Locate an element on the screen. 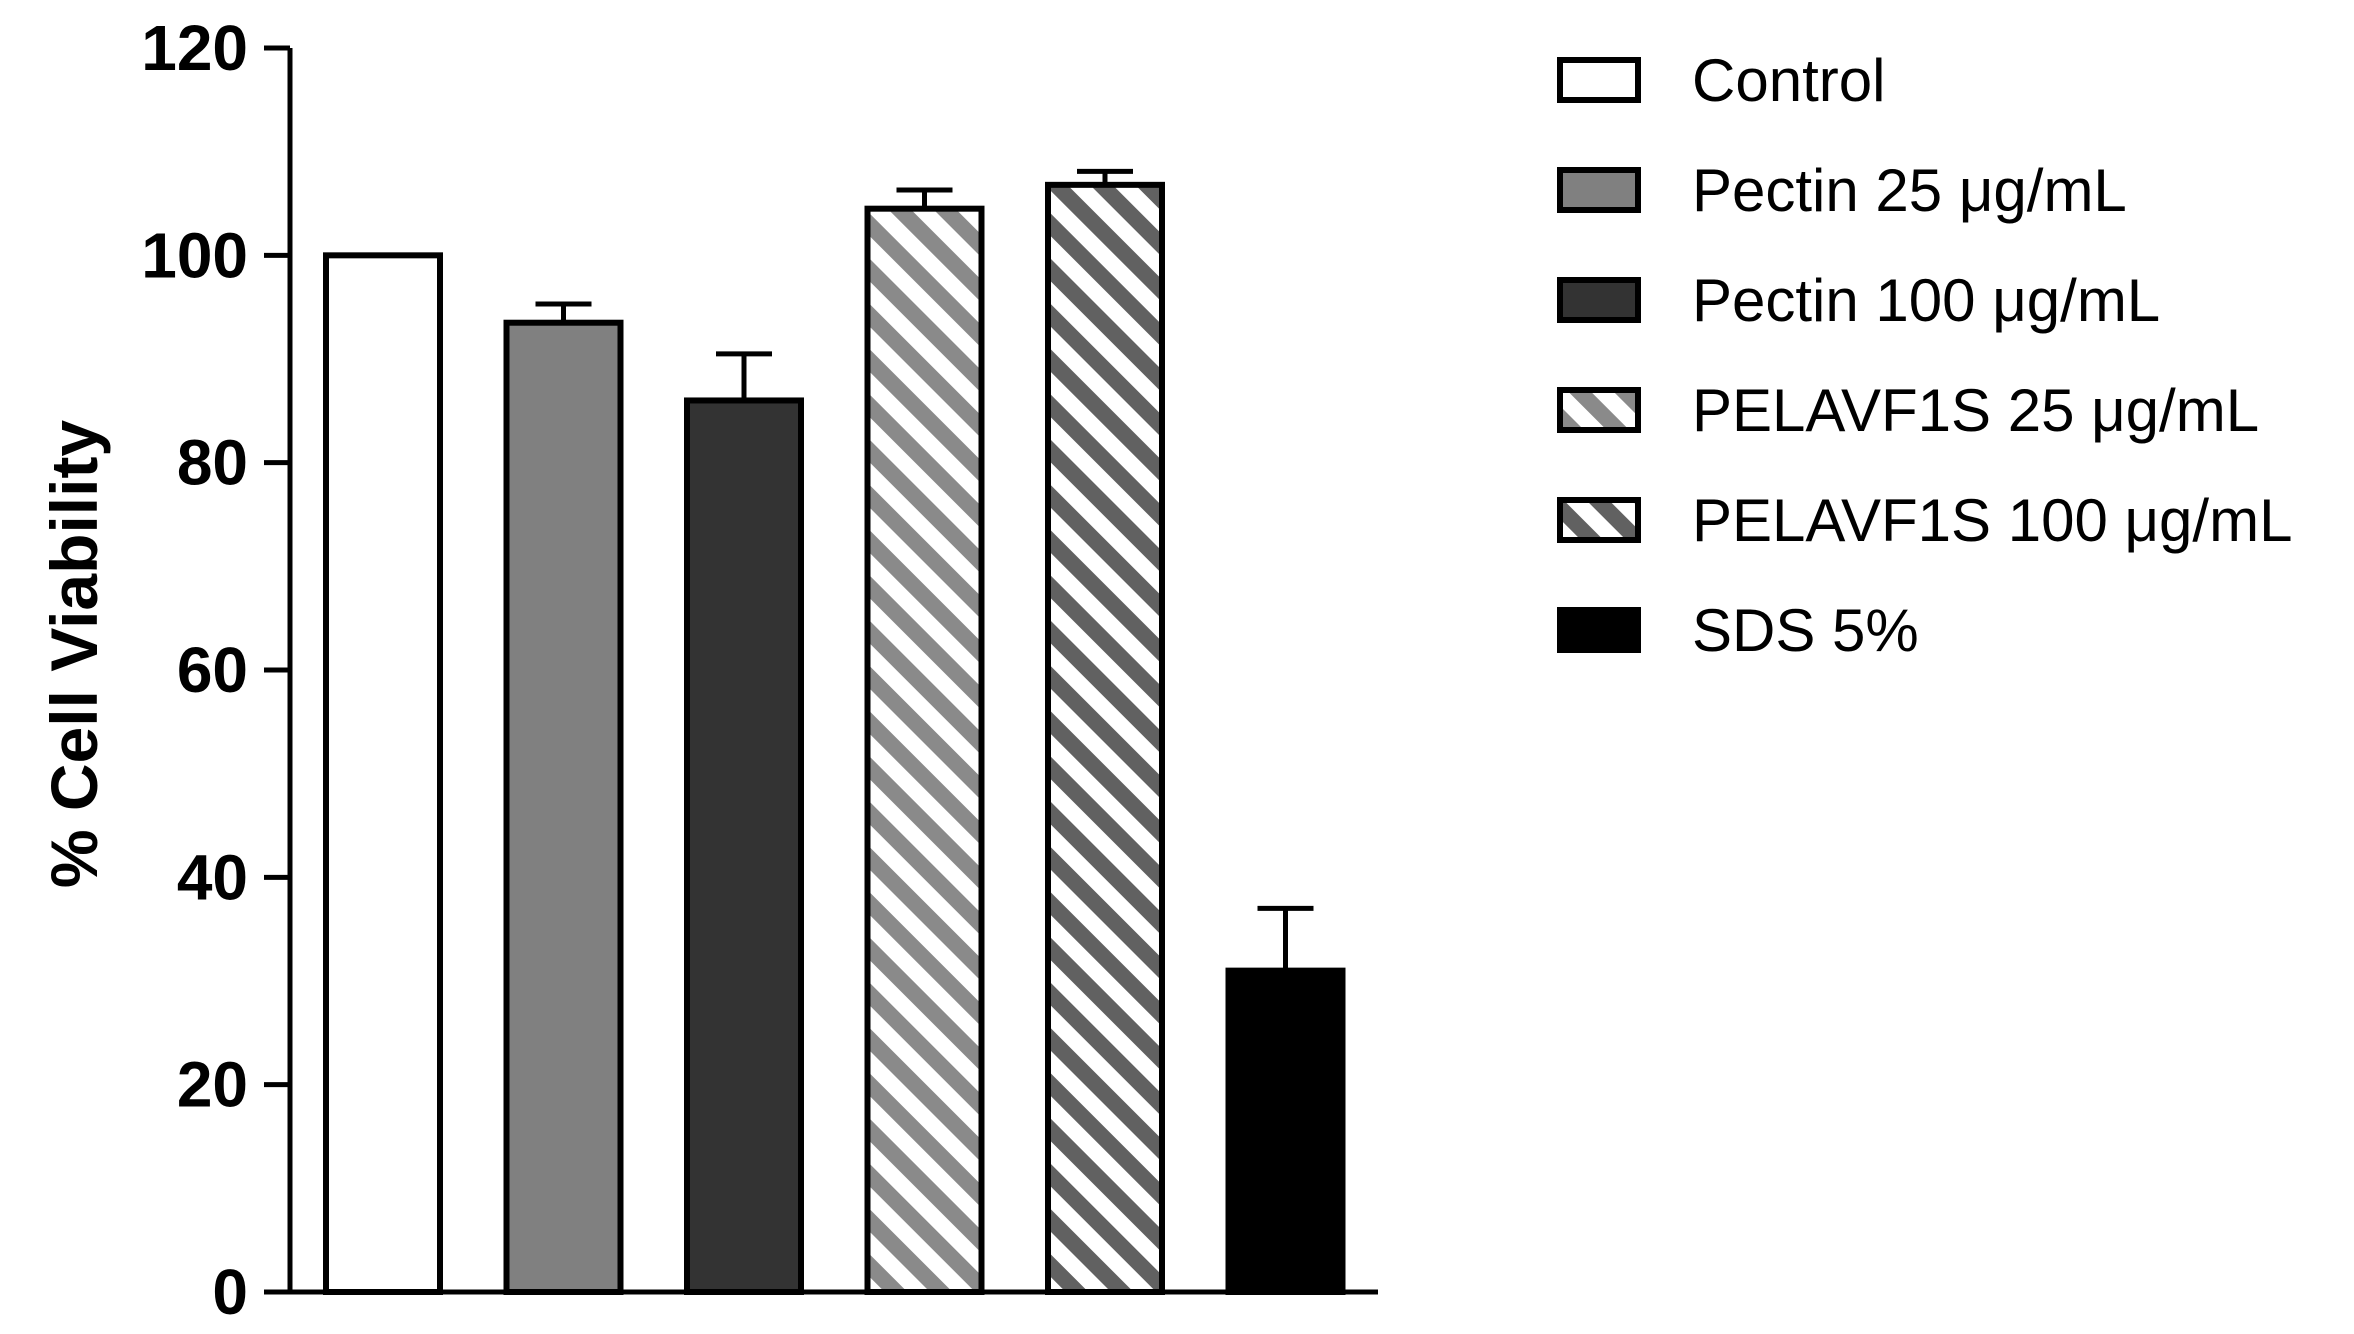  y-tick-label: 40 is located at coordinates (212, 877).